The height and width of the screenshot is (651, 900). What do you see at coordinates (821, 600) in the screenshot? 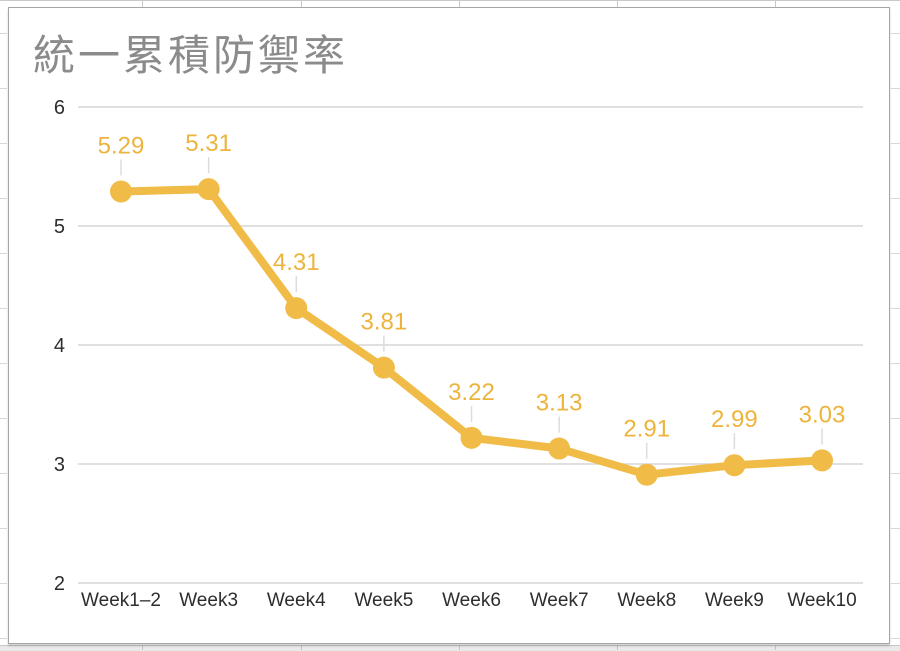
I see `x-tick-label-9: Week10` at bounding box center [821, 600].